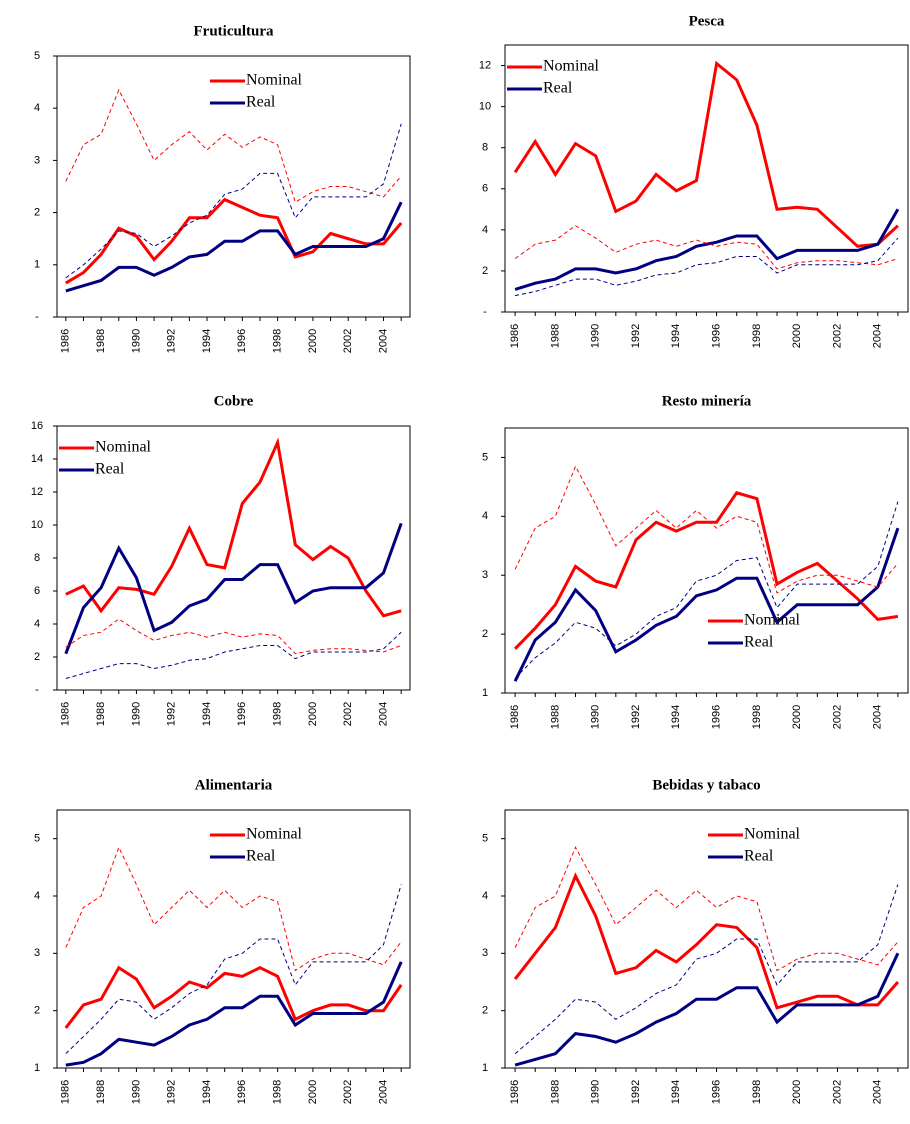  I want to click on chart-title: Fruticultura, so click(234, 31).